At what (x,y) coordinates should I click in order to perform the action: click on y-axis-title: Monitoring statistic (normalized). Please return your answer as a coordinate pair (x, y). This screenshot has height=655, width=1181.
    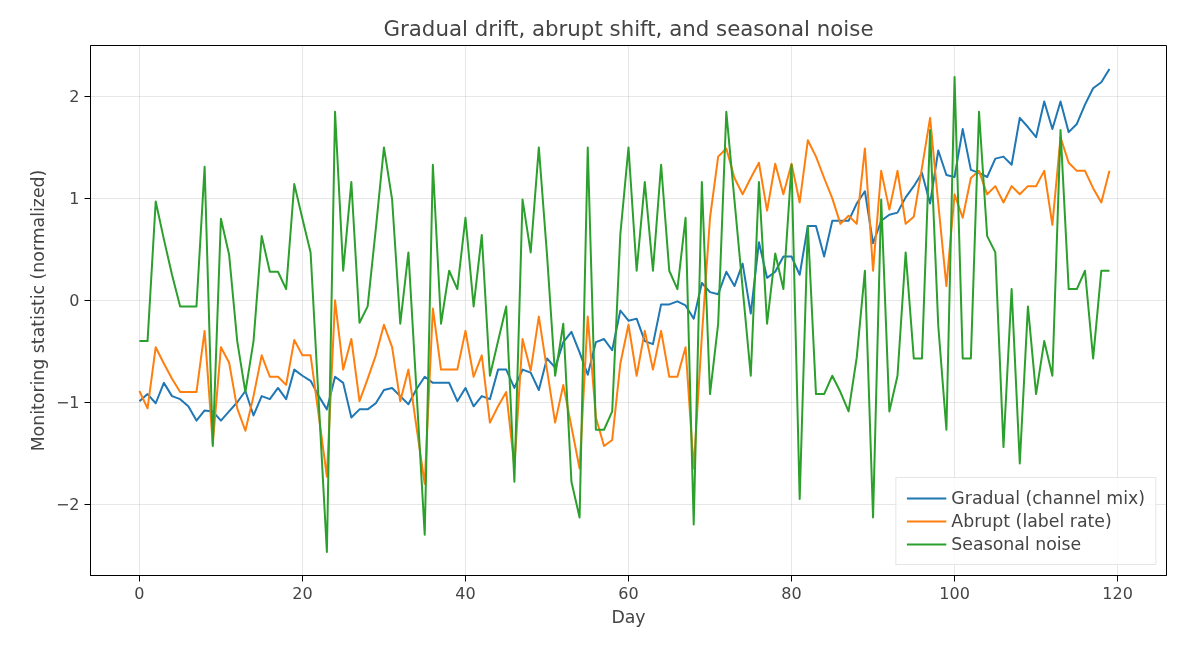
    Looking at the image, I should click on (37, 310).